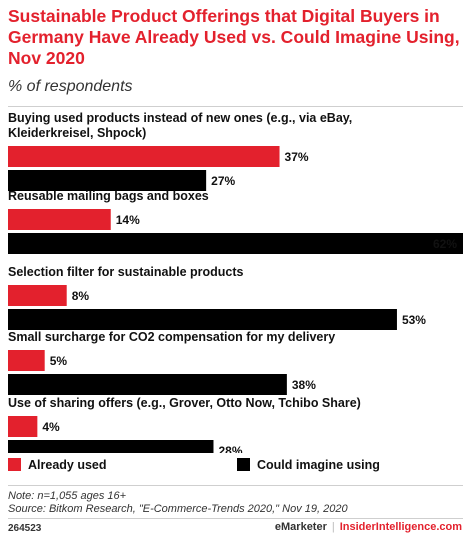  Describe the element at coordinates (59, 361) in the screenshot. I see `data-label: 5%` at that location.